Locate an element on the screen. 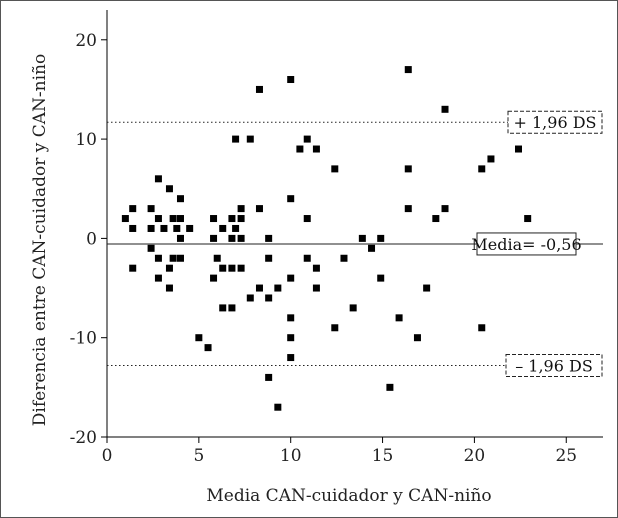  x-axis-title: Media CAN-cuidador y CAN-niño is located at coordinates (348, 496).